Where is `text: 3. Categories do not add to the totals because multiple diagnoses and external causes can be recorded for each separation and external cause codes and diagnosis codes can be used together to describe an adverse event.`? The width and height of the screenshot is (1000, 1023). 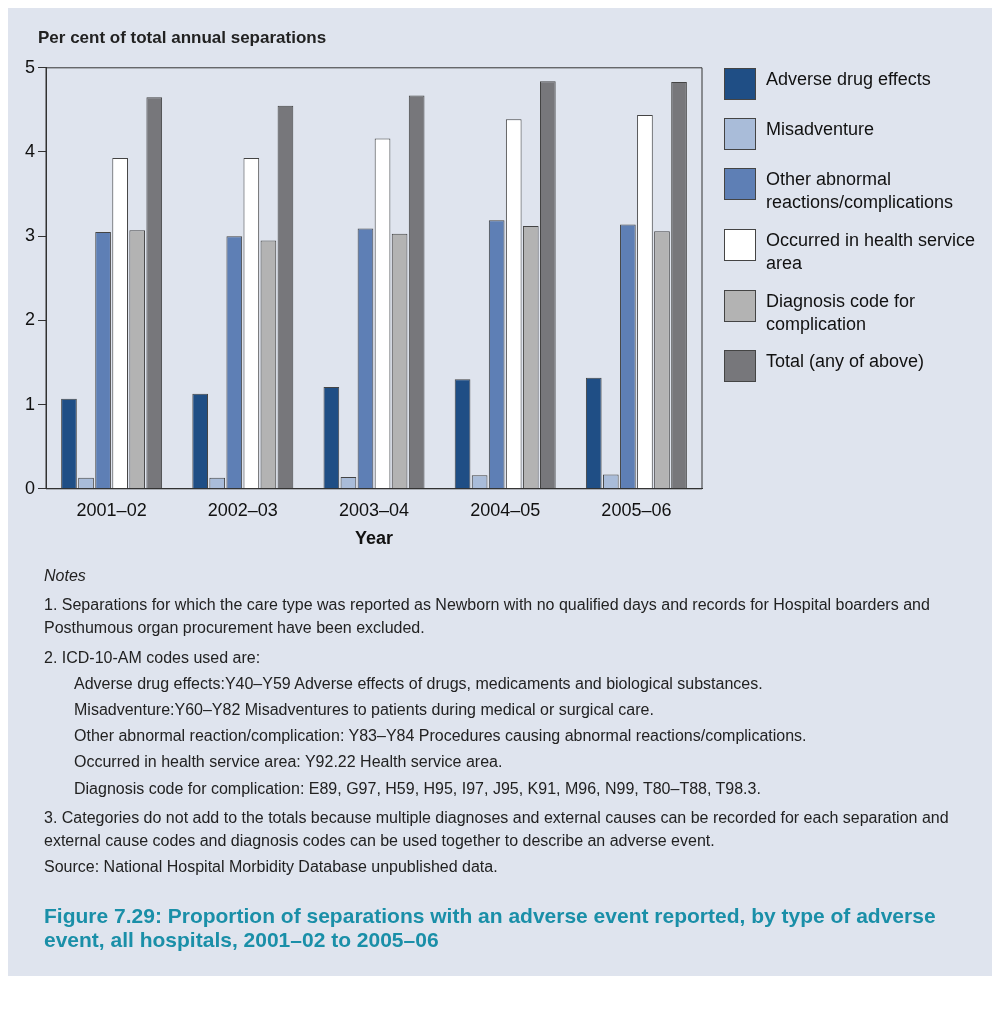 text: 3. Categories do not add to the totals because multiple diagnoses and external causes can be recorded for each separation and external cause codes and diagnosis codes can be used together to describe an adverse event. is located at coordinates (497, 829).